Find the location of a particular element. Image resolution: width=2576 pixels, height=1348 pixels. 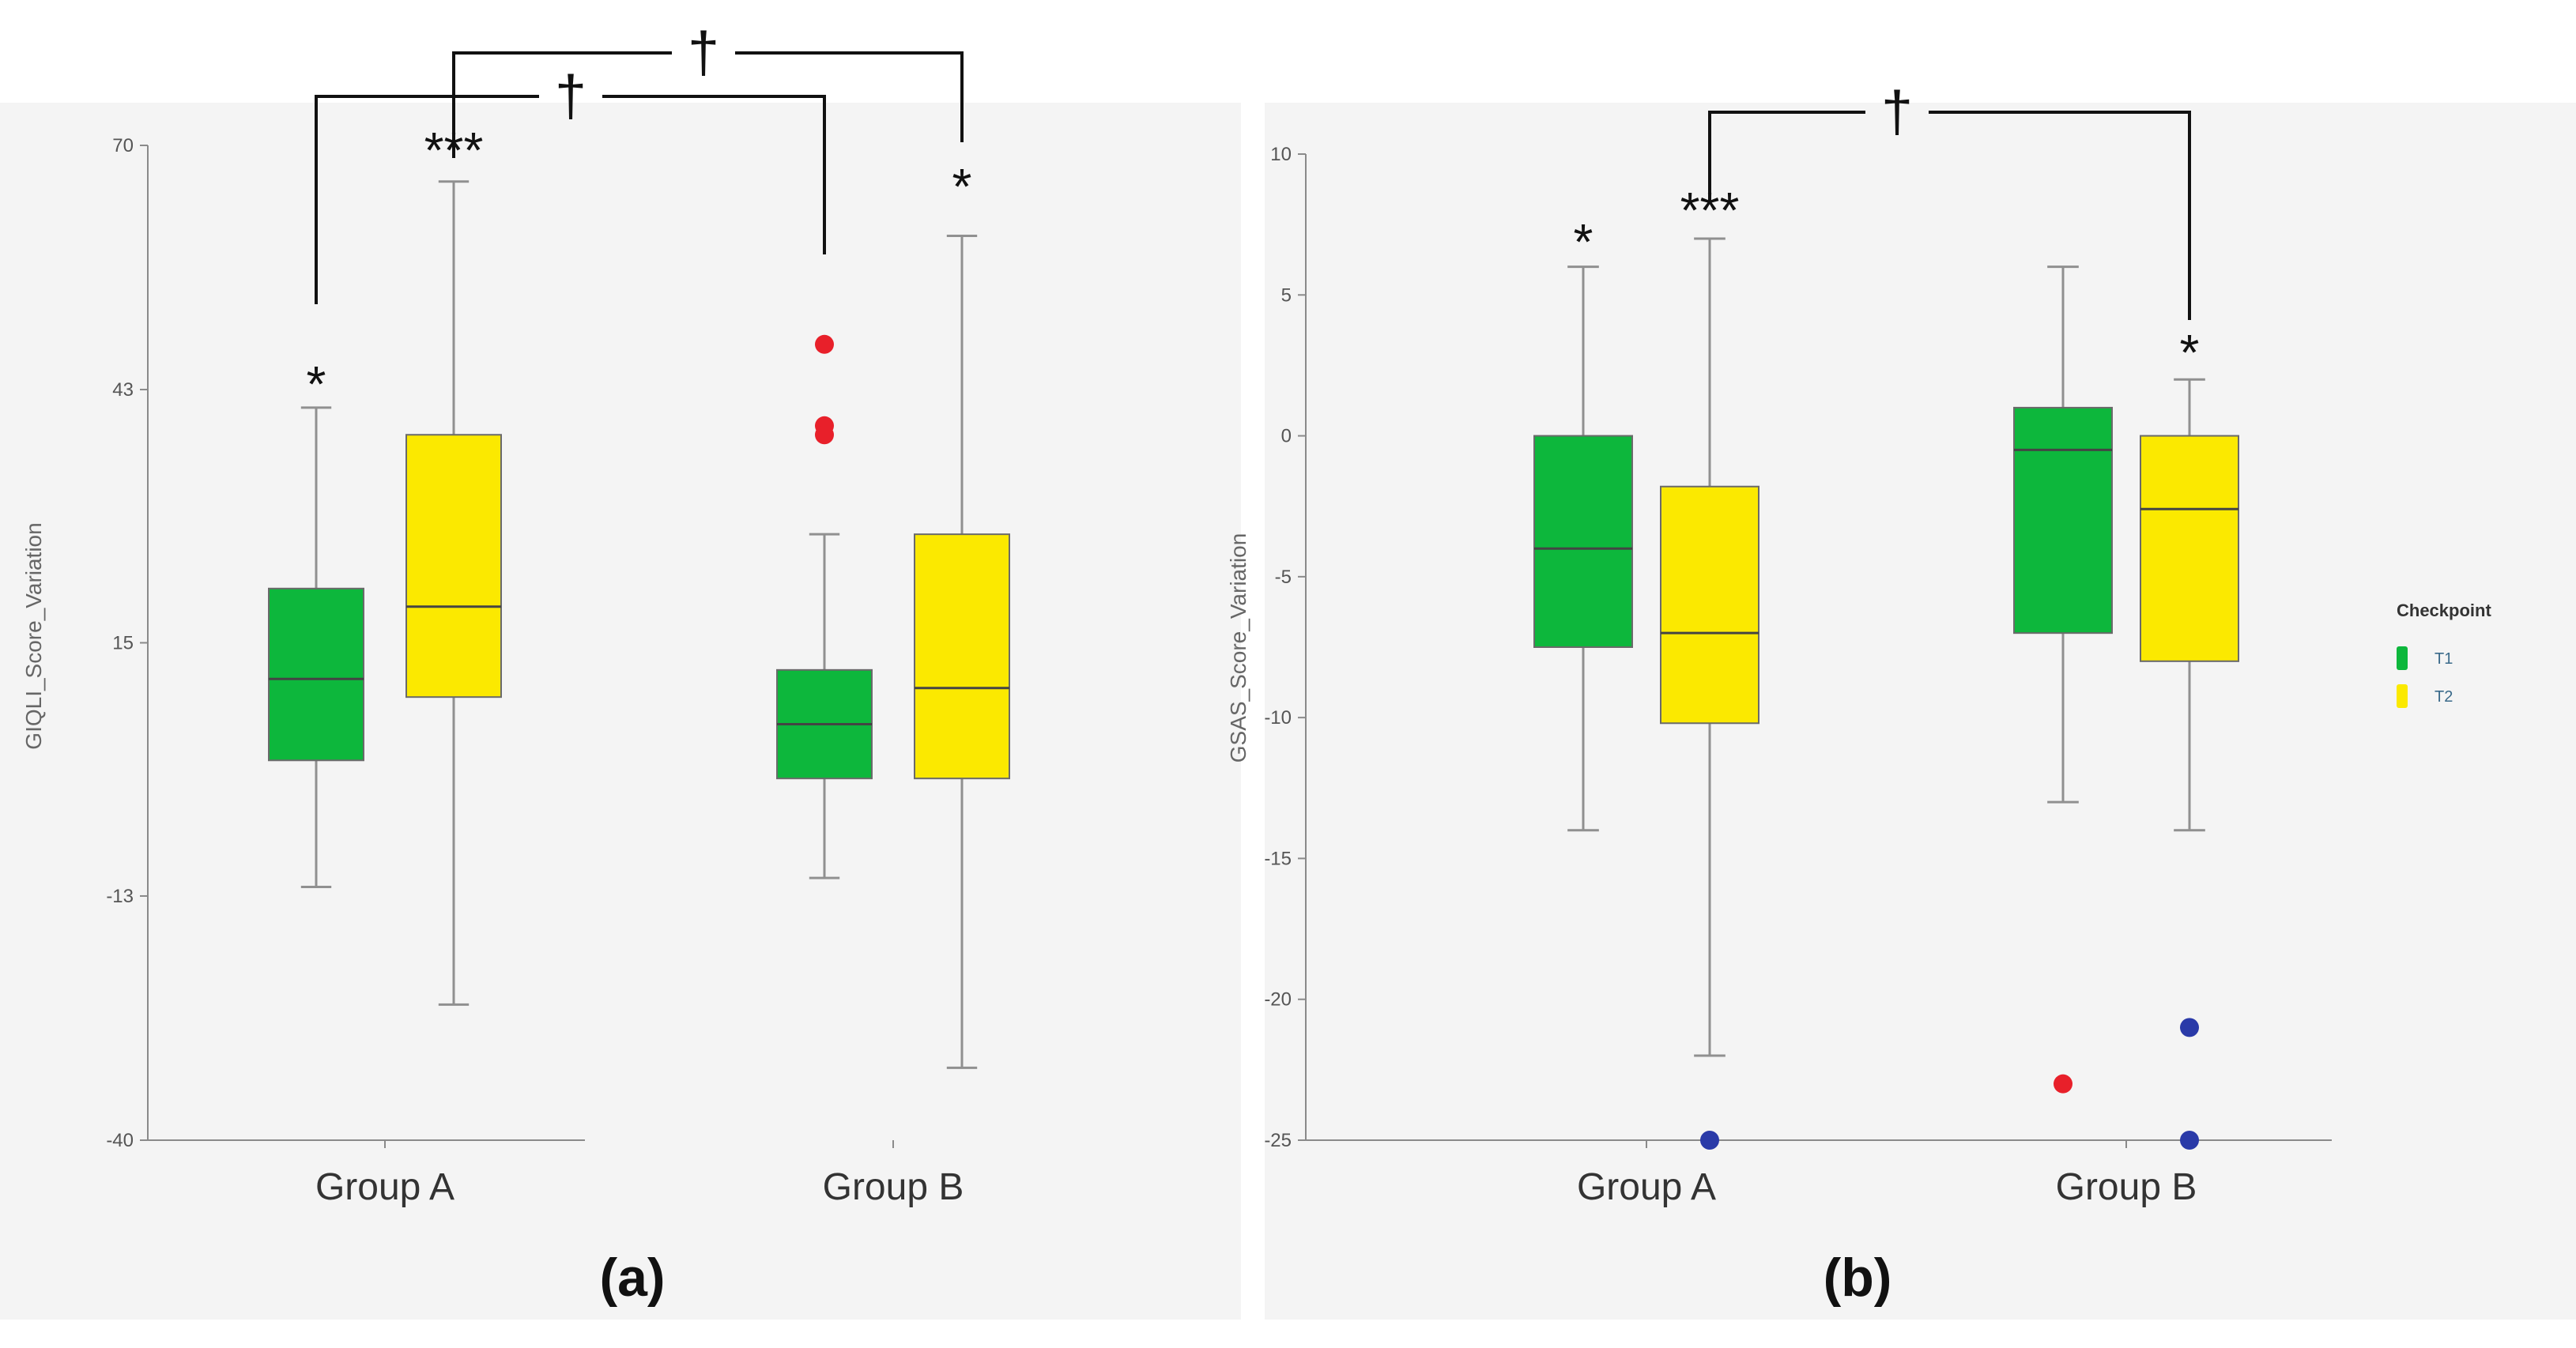

a-y-tick-label: 15 is located at coordinates (123, 643).